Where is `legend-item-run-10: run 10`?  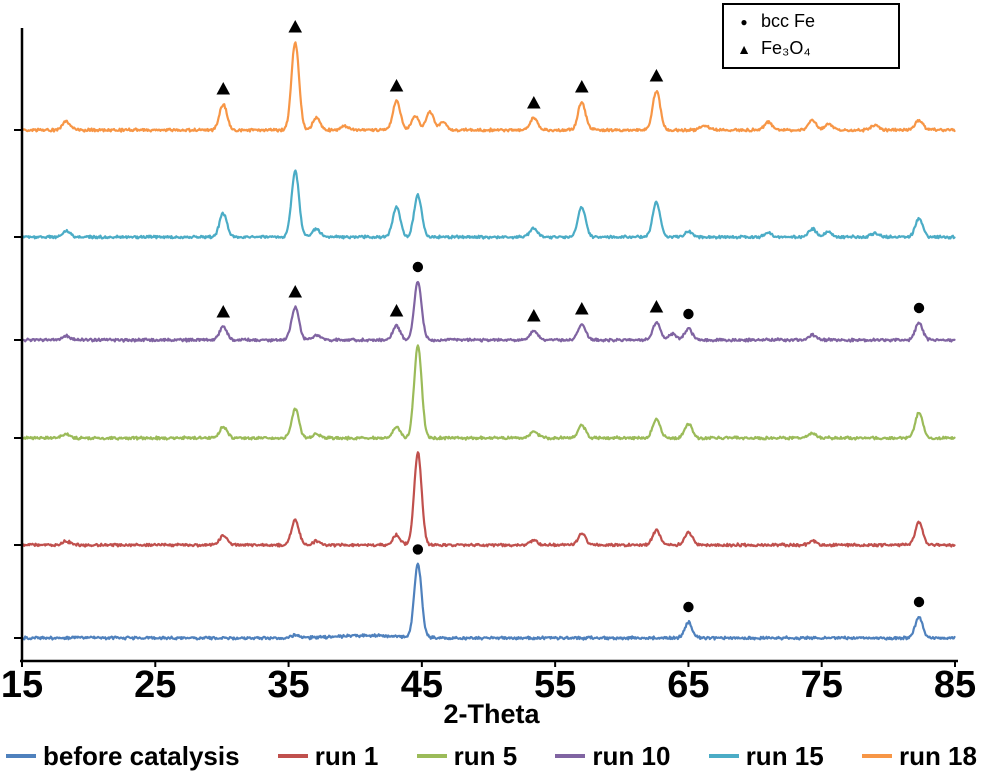
legend-item-run-10: run 10 is located at coordinates (612, 756).